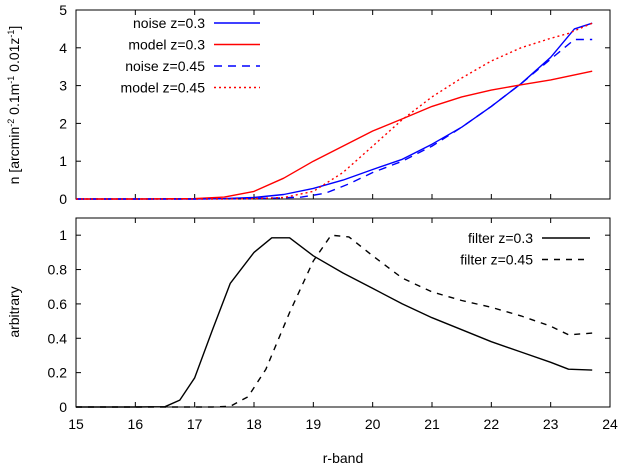  I want to click on y-tick-label: 0.4, so click(58, 338).